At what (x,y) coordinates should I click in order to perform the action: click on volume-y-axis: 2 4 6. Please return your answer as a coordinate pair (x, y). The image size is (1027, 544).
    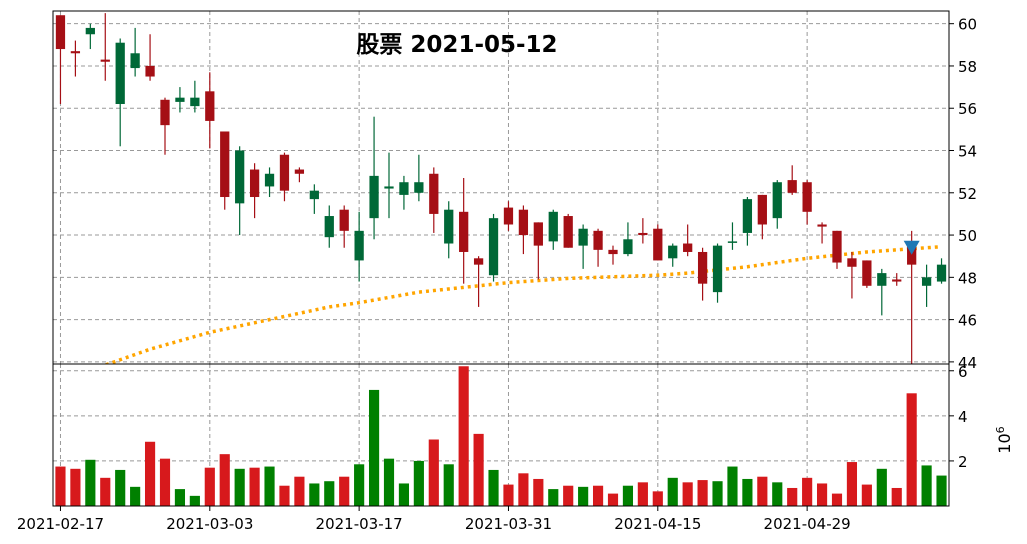
    Looking at the image, I should click on (958, 417).